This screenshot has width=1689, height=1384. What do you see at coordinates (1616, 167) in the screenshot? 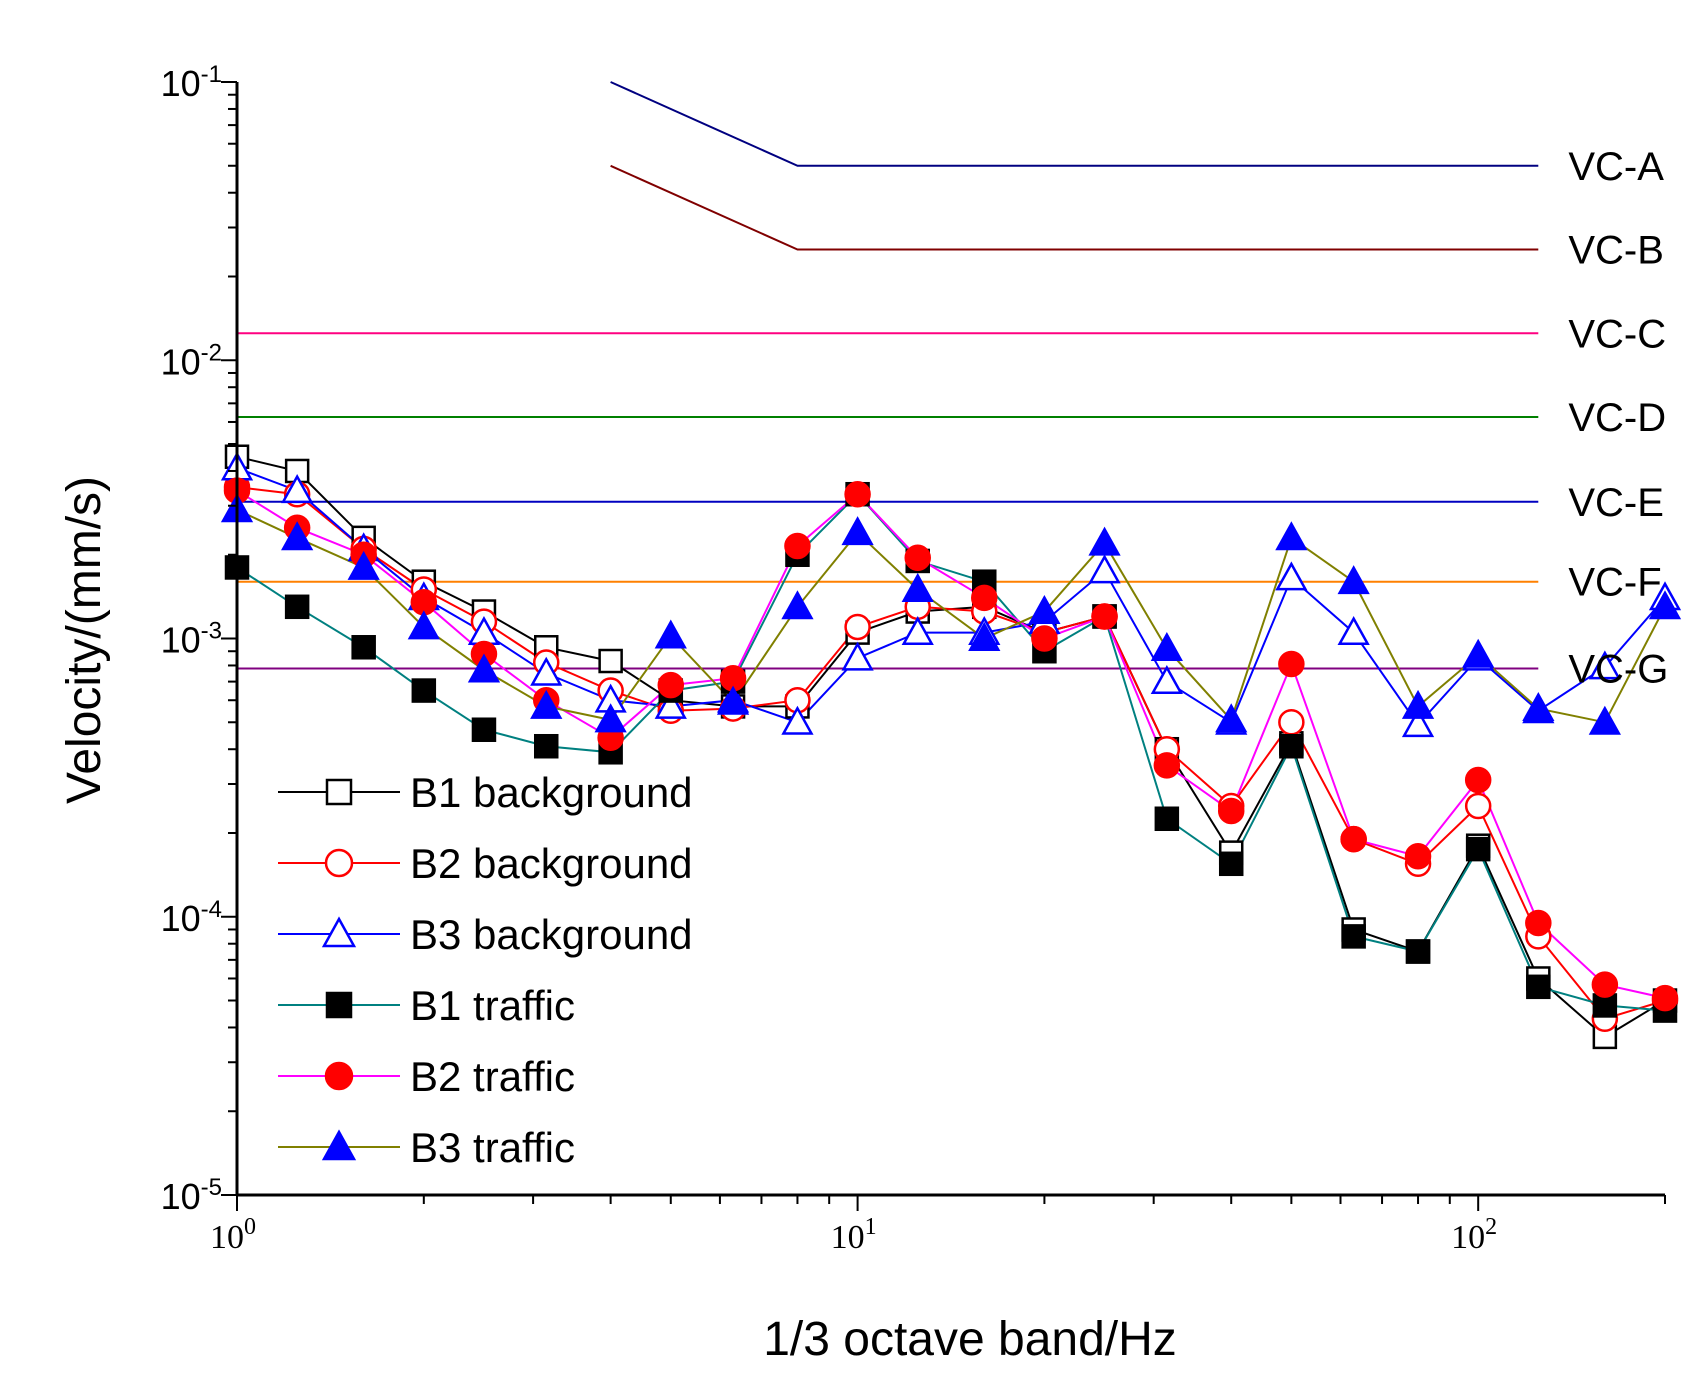
I see `criteria-label-vc-a: VC-A` at bounding box center [1616, 167].